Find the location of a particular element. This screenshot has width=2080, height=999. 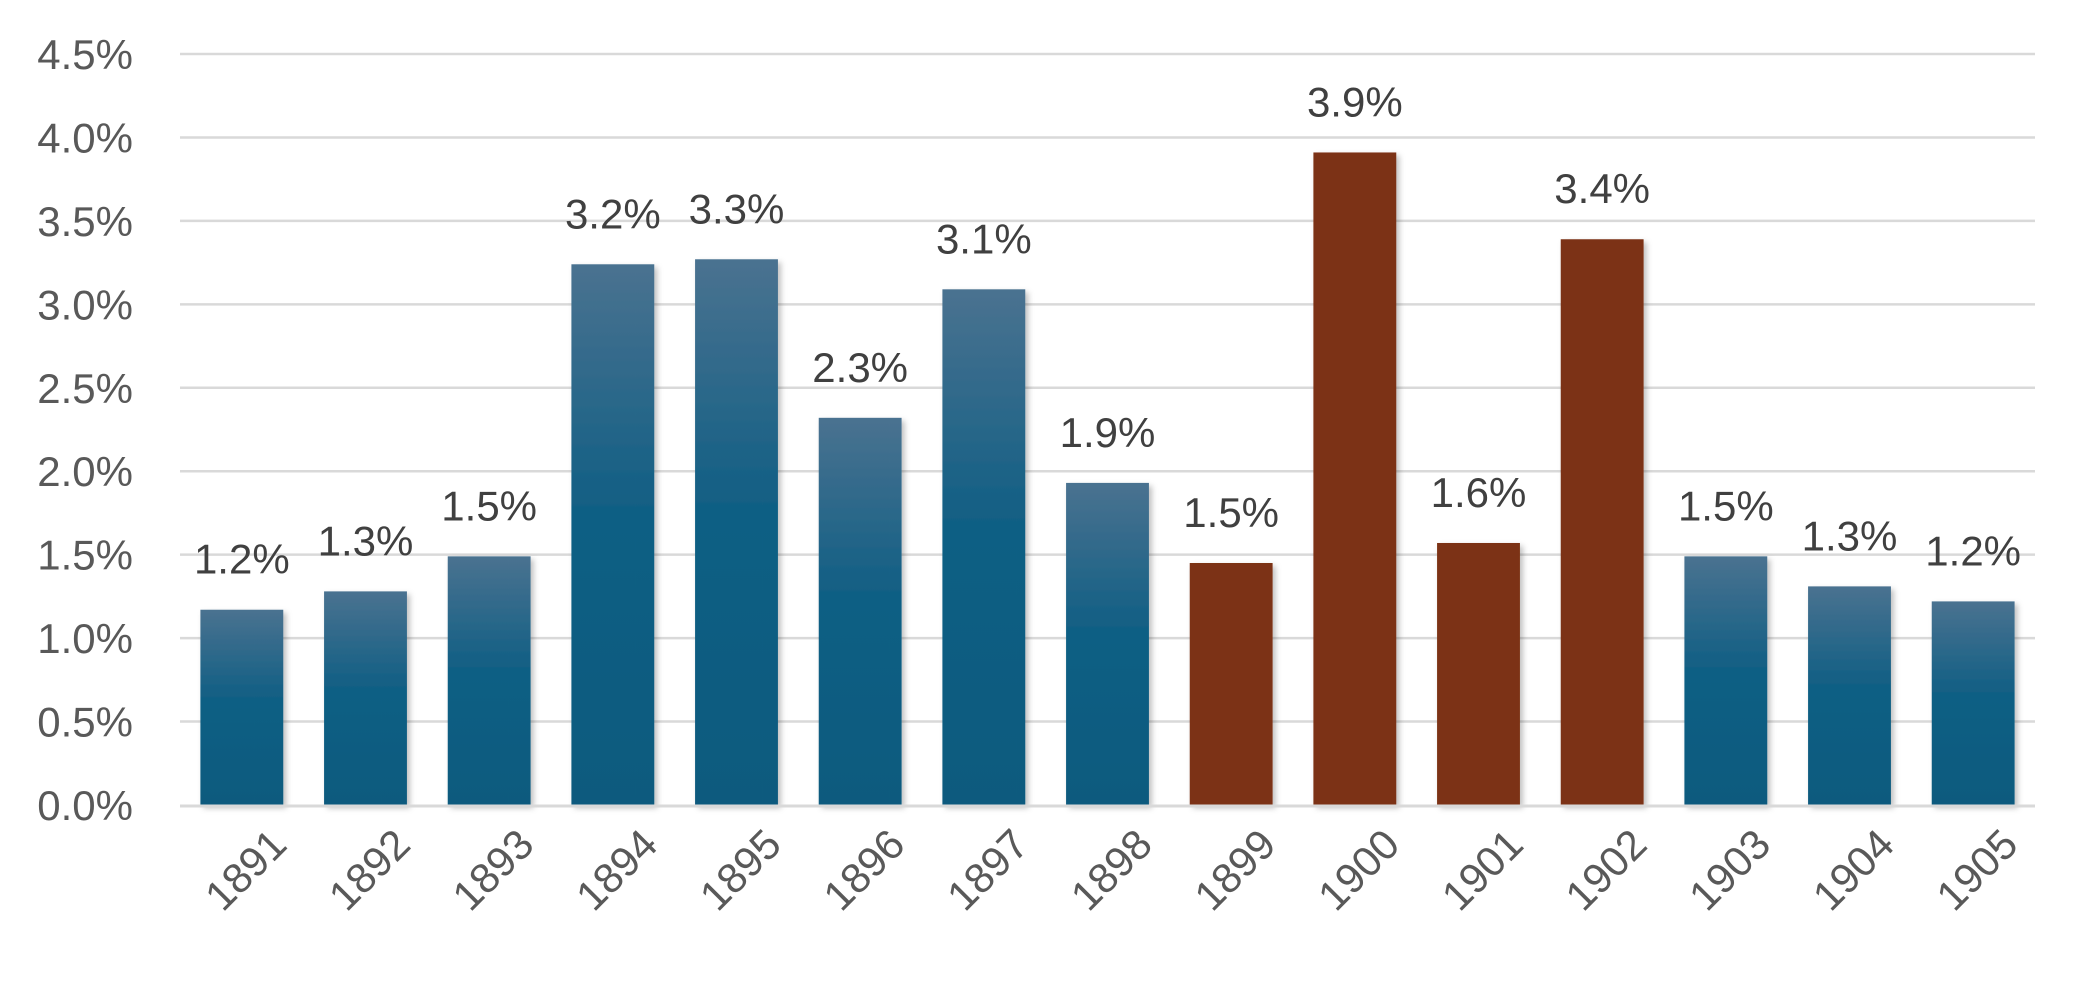

y-tick-label: 0.5% is located at coordinates (85, 722).